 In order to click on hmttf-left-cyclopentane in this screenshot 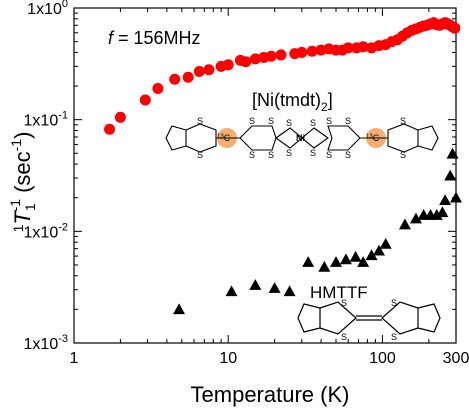, I will do `click(309, 318)`.